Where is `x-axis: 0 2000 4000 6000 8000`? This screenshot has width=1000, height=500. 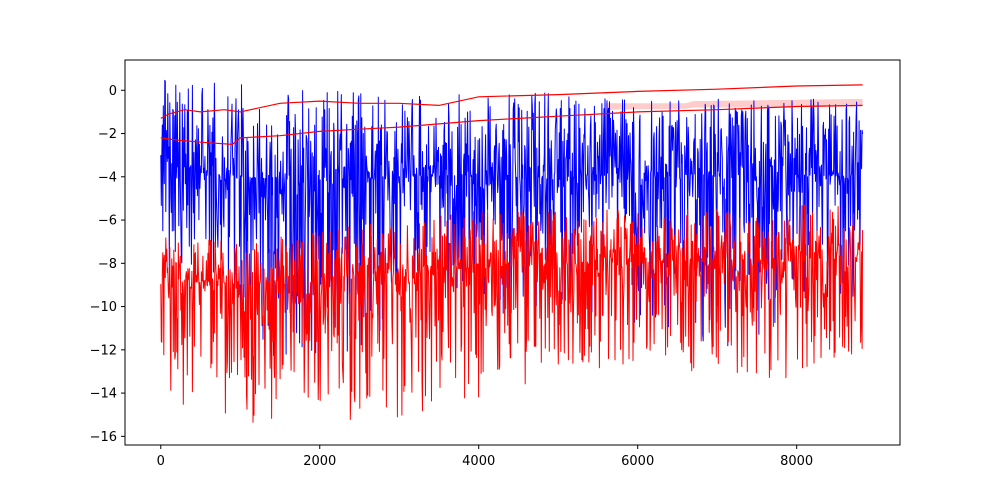
x-axis: 0 2000 4000 6000 8000 is located at coordinates (485, 457).